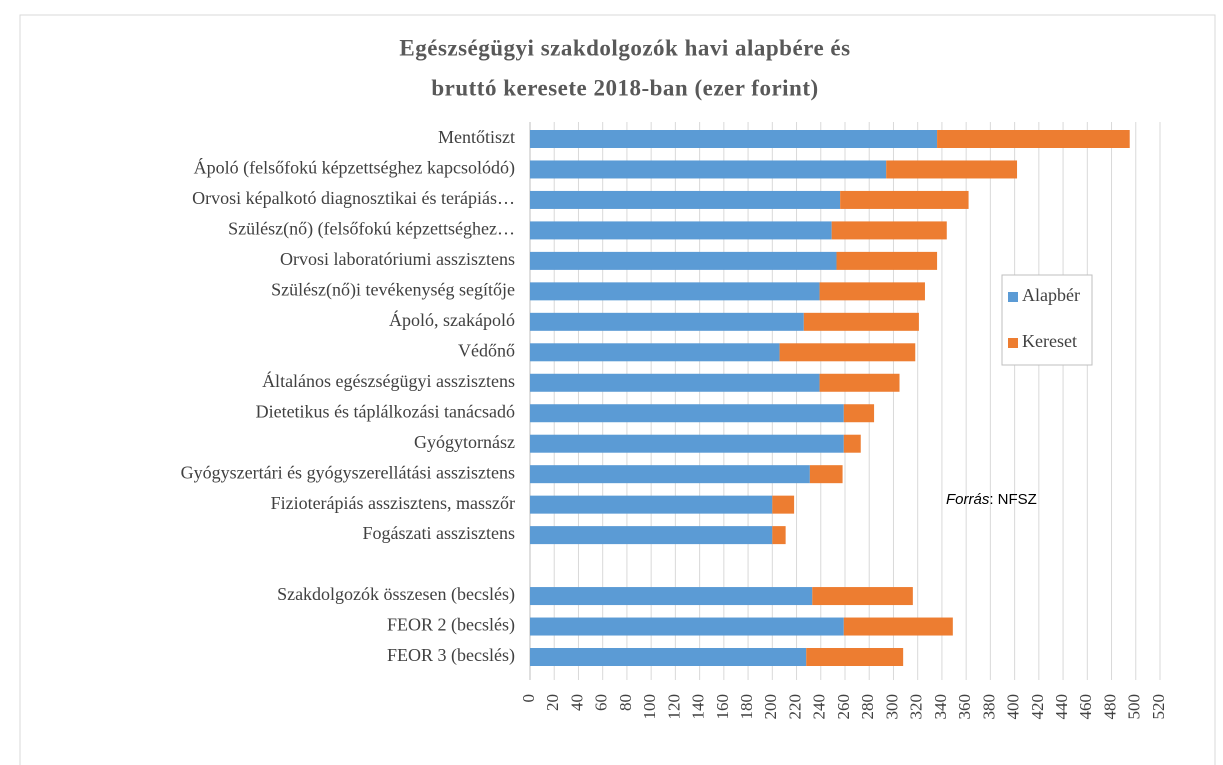 This screenshot has height=765, width=1223. What do you see at coordinates (1061, 707) in the screenshot?
I see `x-tick-label: 440` at bounding box center [1061, 707].